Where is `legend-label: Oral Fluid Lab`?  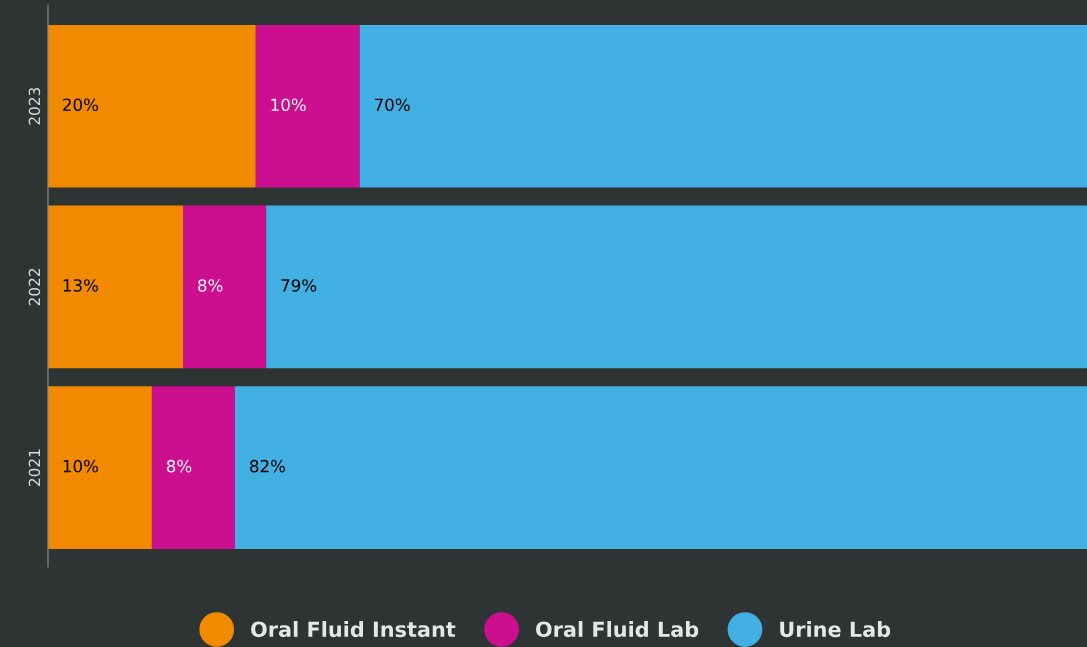 legend-label: Oral Fluid Lab is located at coordinates (617, 629).